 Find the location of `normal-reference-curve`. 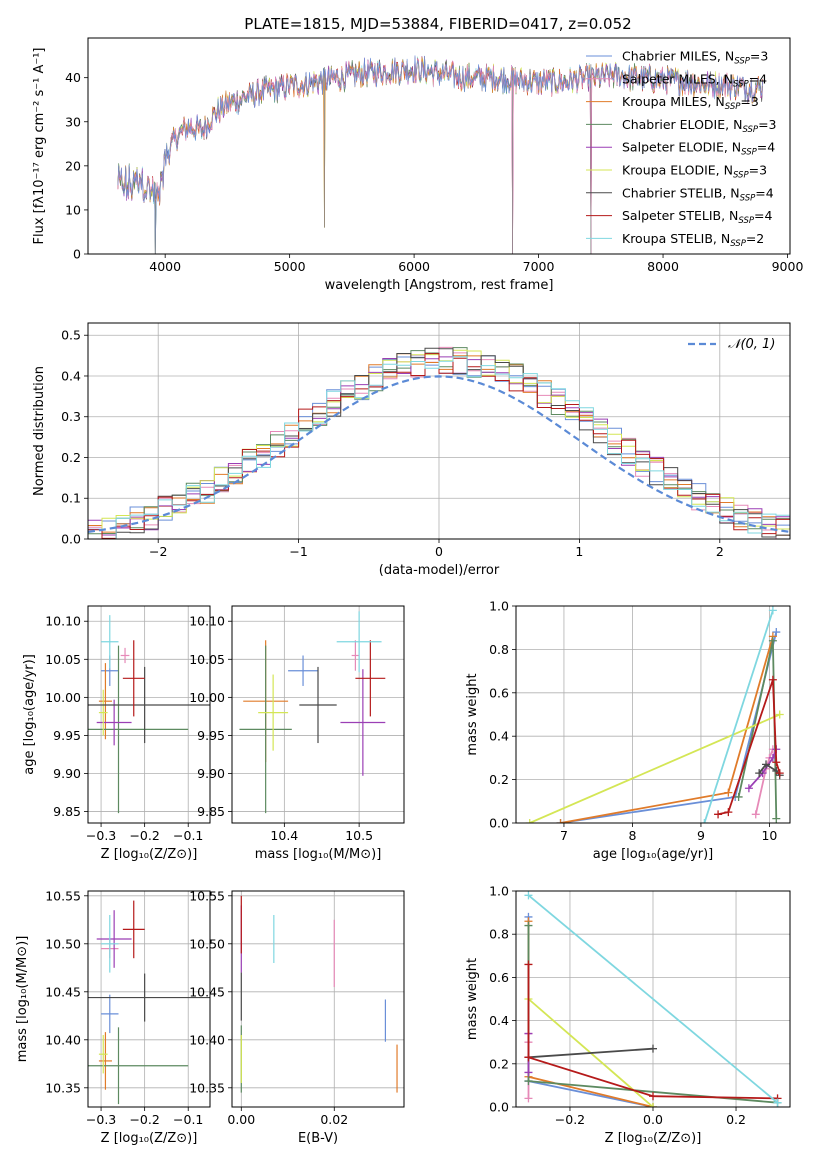

normal-reference-curve is located at coordinates (439, 454).